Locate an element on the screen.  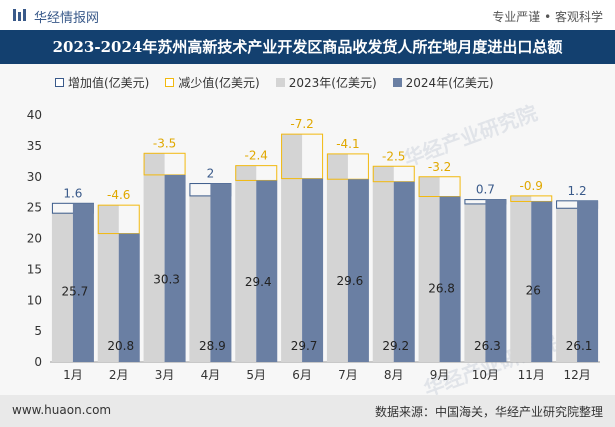
value-label-2024: 29.4 is located at coordinates (258, 282).